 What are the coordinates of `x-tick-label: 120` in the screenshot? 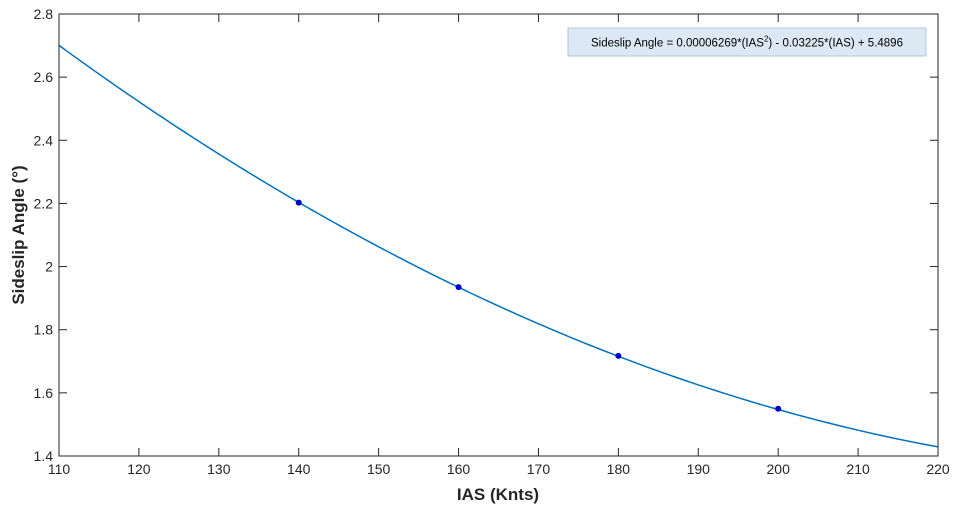 It's located at (139, 469).